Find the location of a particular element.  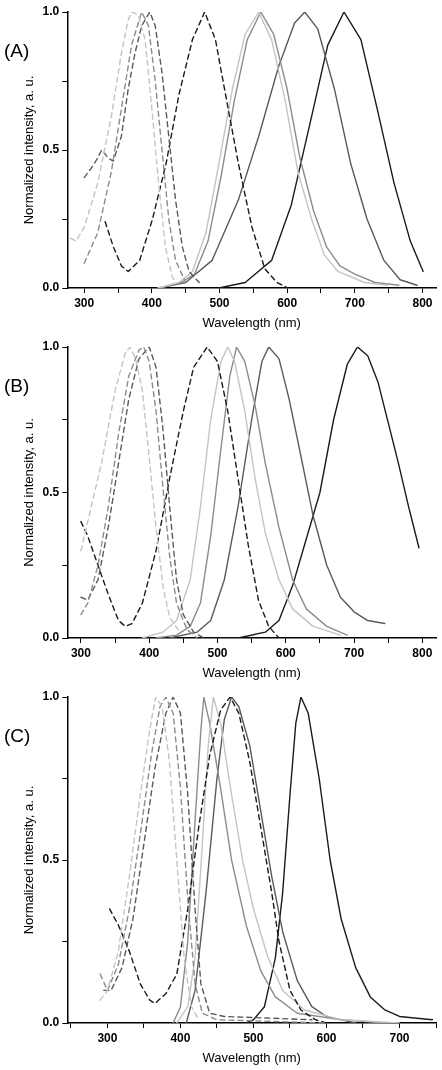

text: (A) is located at coordinates (17, 51).